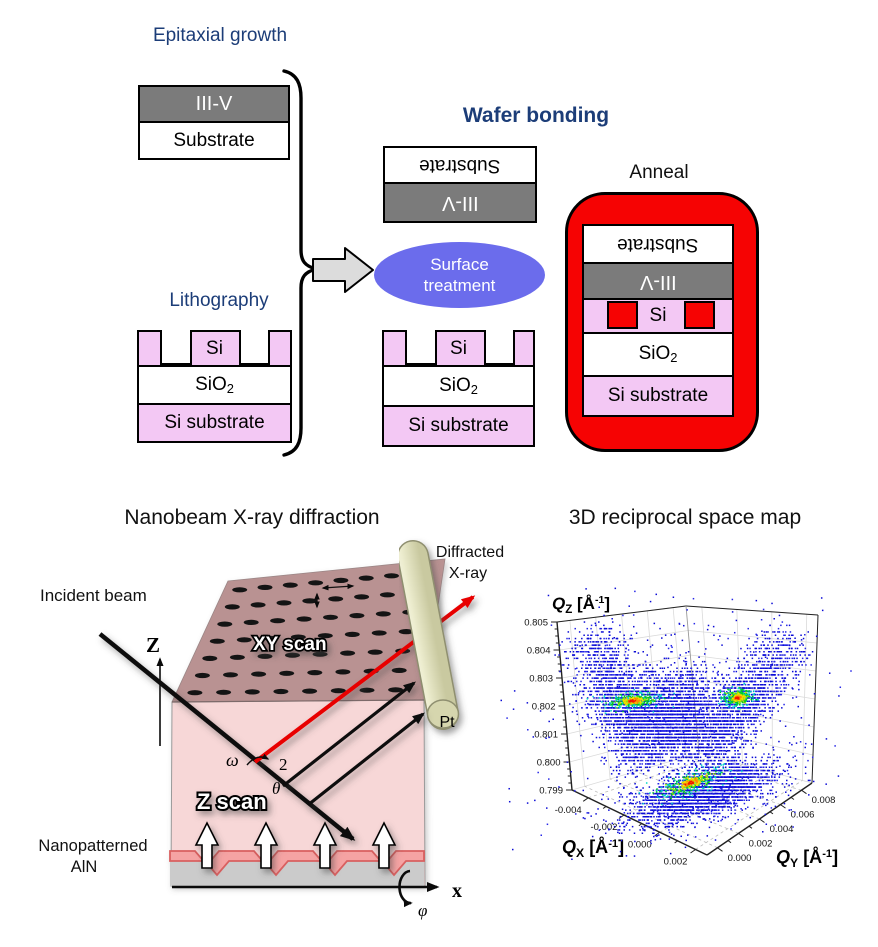 The height and width of the screenshot is (947, 878). Describe the element at coordinates (290, 644) in the screenshot. I see `xy-scan-label: XY scan` at that location.